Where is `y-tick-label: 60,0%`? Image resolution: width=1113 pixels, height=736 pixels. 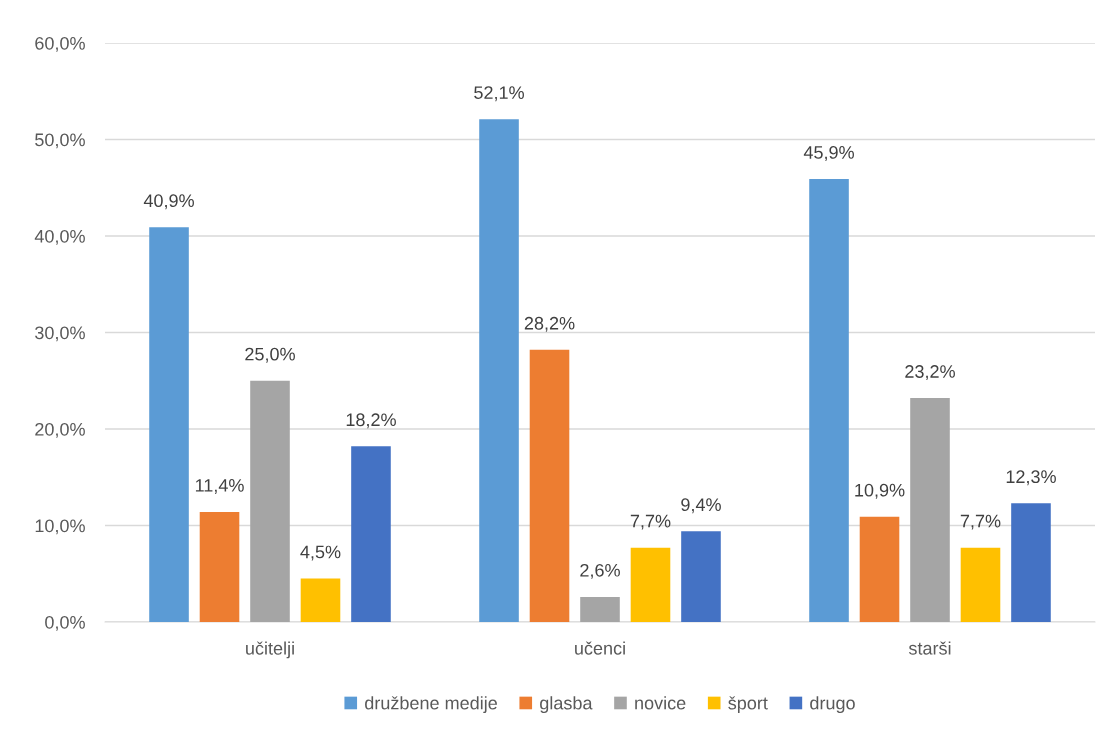 y-tick-label: 60,0% is located at coordinates (60, 44).